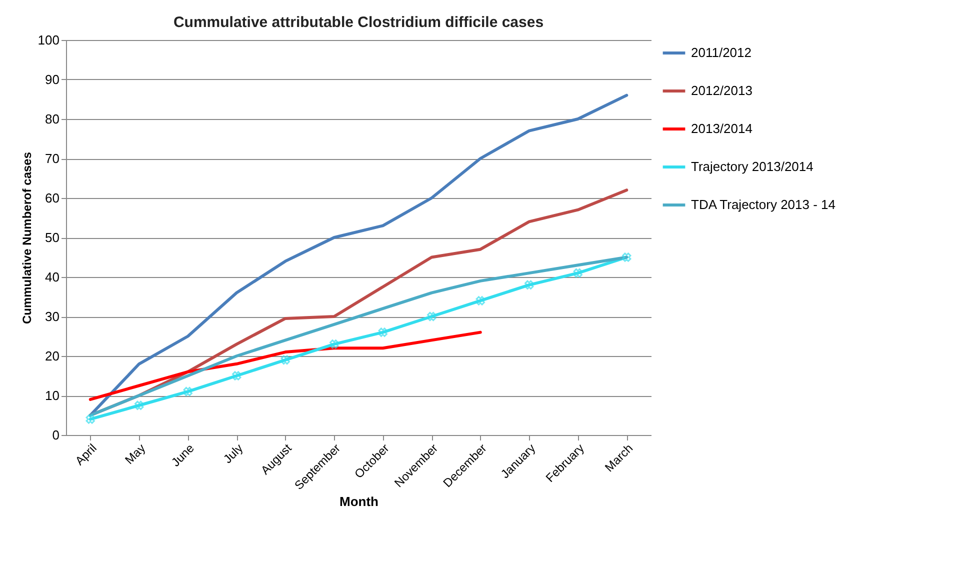  Describe the element at coordinates (52, 198) in the screenshot. I see `y-tick-label: 60` at that location.